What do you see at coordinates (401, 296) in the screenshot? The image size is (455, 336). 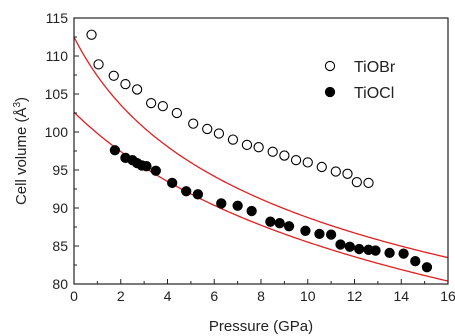 I see `x-tick-label: 14` at bounding box center [401, 296].